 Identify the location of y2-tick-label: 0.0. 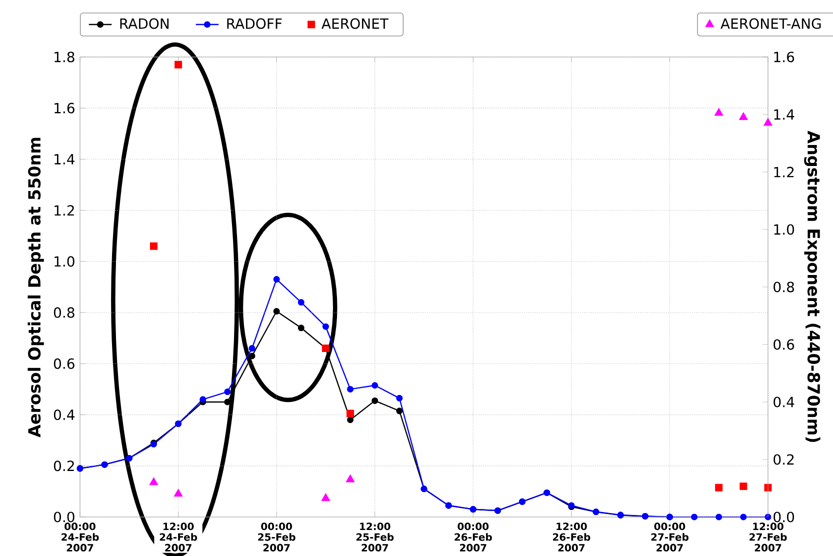
(784, 517).